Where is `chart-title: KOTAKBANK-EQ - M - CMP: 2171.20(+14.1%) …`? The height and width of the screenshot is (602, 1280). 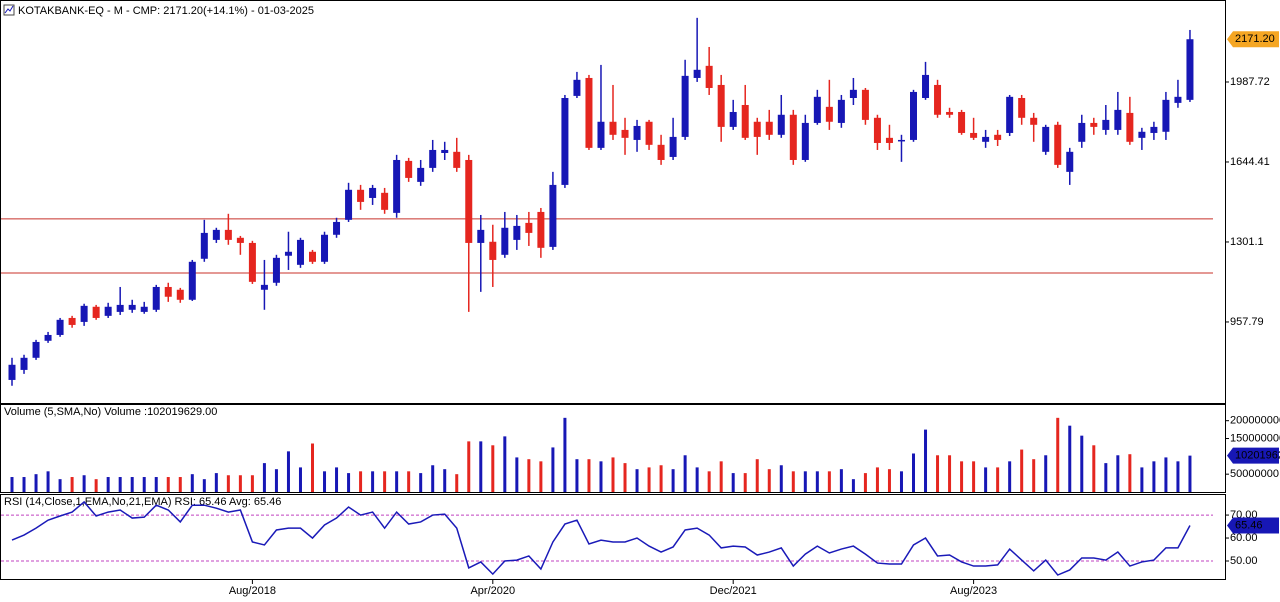 chart-title: KOTAKBANK-EQ - M - CMP: 2171.20(+14.1%) … is located at coordinates (166, 11).